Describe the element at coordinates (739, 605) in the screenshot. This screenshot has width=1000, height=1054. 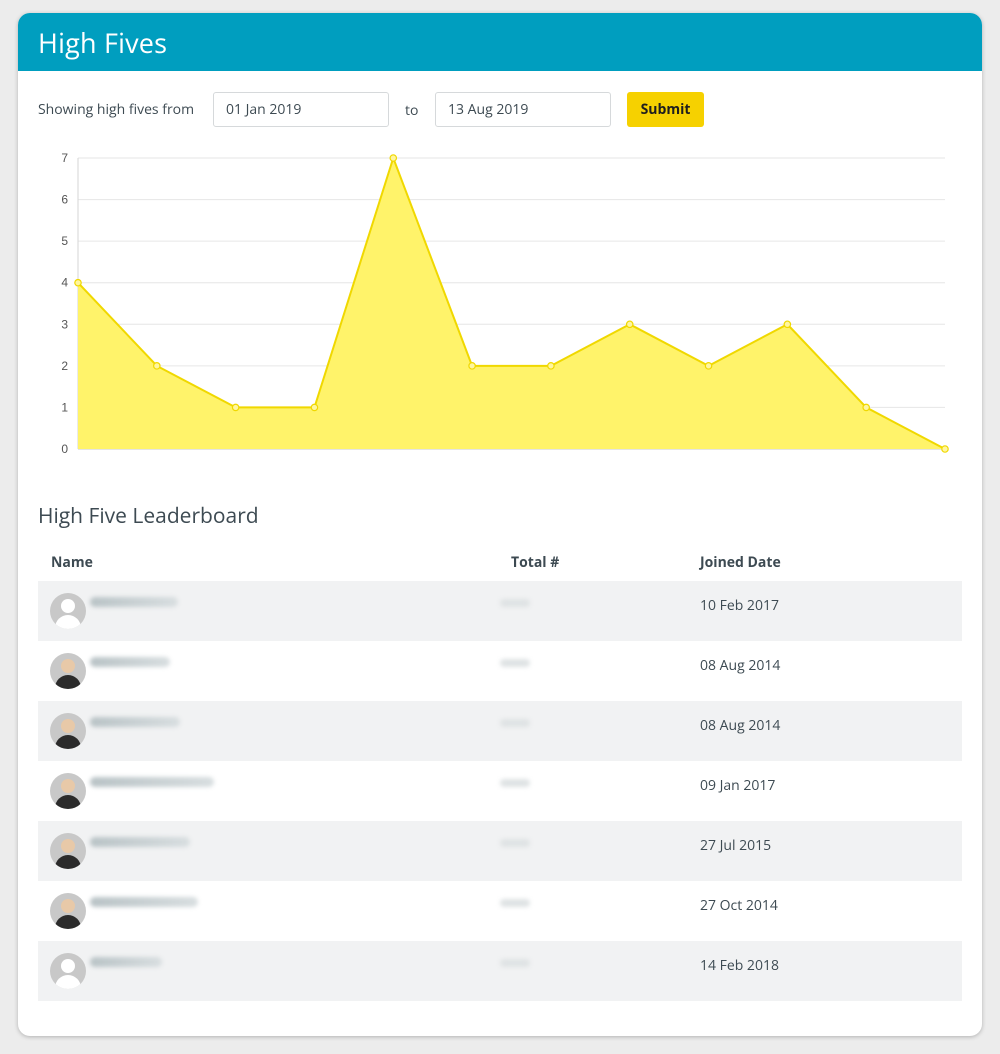
I see `joined-date: 10 Feb 2017` at that location.